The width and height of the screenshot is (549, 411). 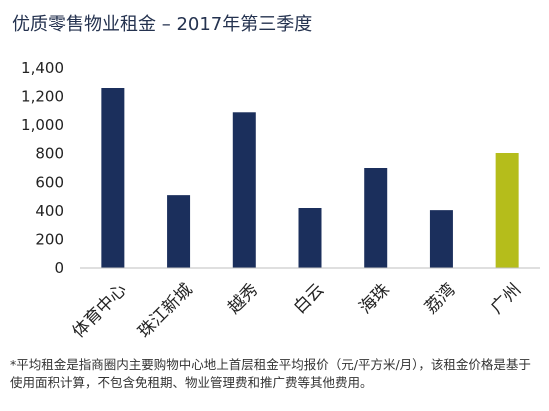 What do you see at coordinates (49, 182) in the screenshot?
I see `y-tick-label: 600` at bounding box center [49, 182].